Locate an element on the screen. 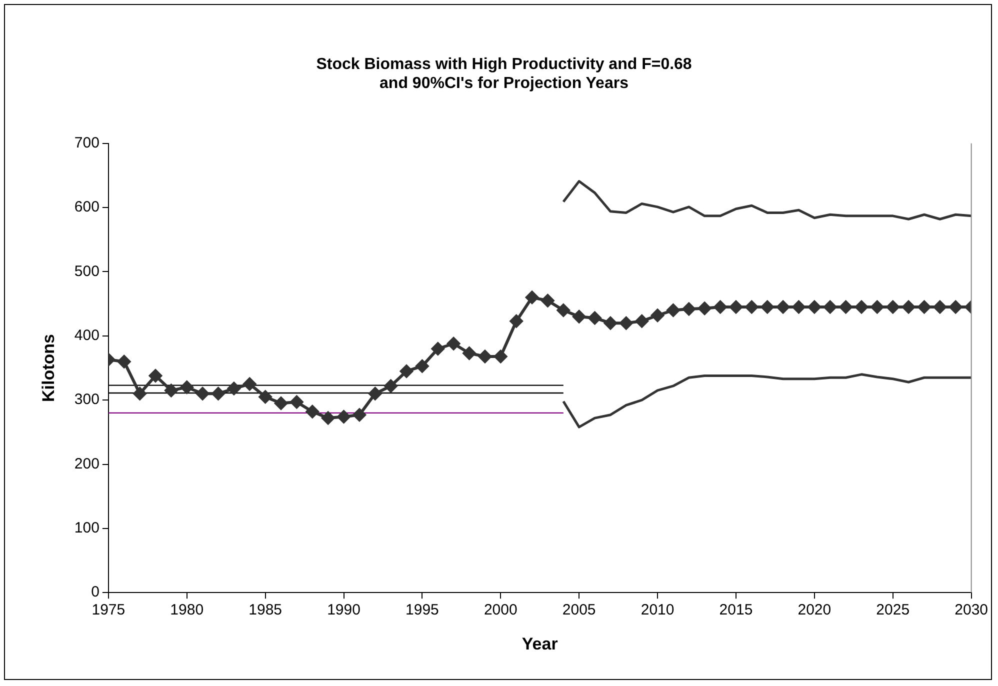  x-tick-label: 1985 is located at coordinates (265, 610).